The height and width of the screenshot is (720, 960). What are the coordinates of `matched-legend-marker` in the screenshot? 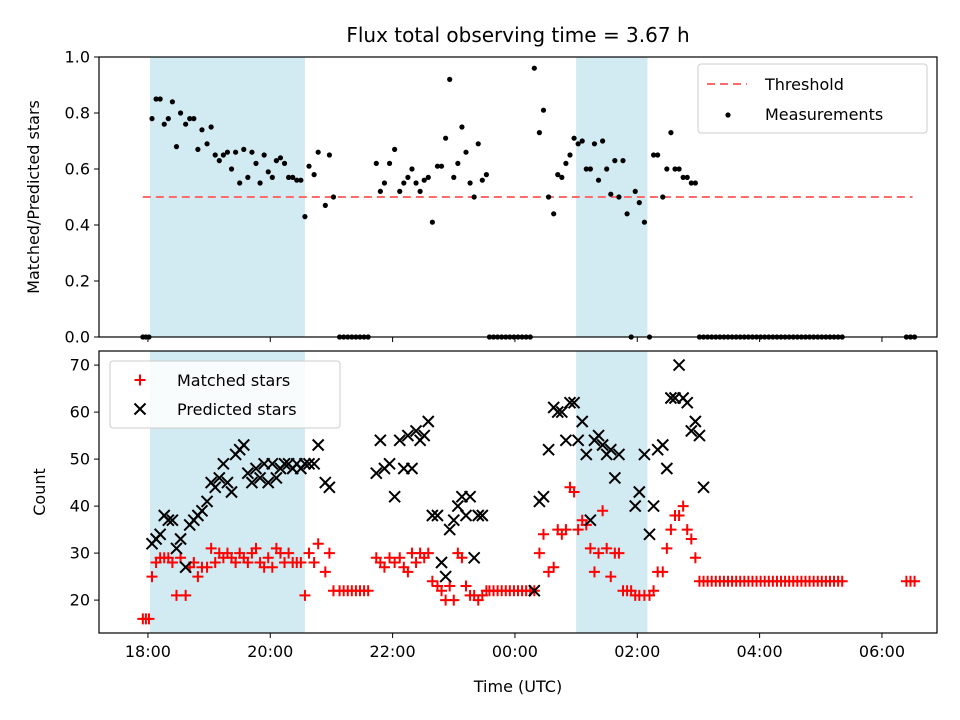 It's located at (140, 380).